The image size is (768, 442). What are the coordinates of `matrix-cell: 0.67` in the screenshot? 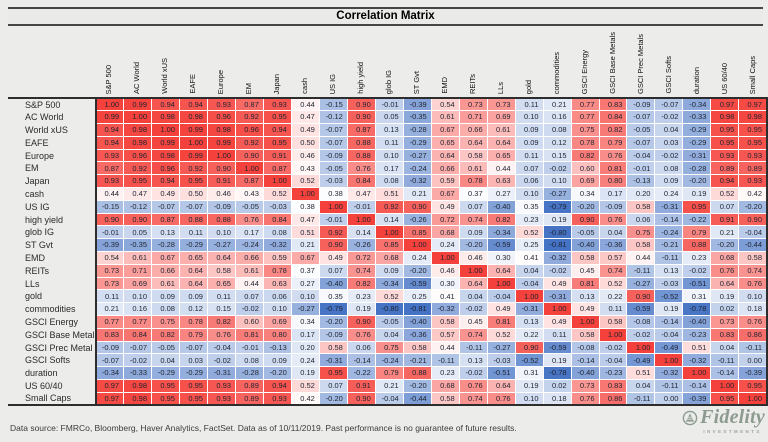 It's located at (305, 258).